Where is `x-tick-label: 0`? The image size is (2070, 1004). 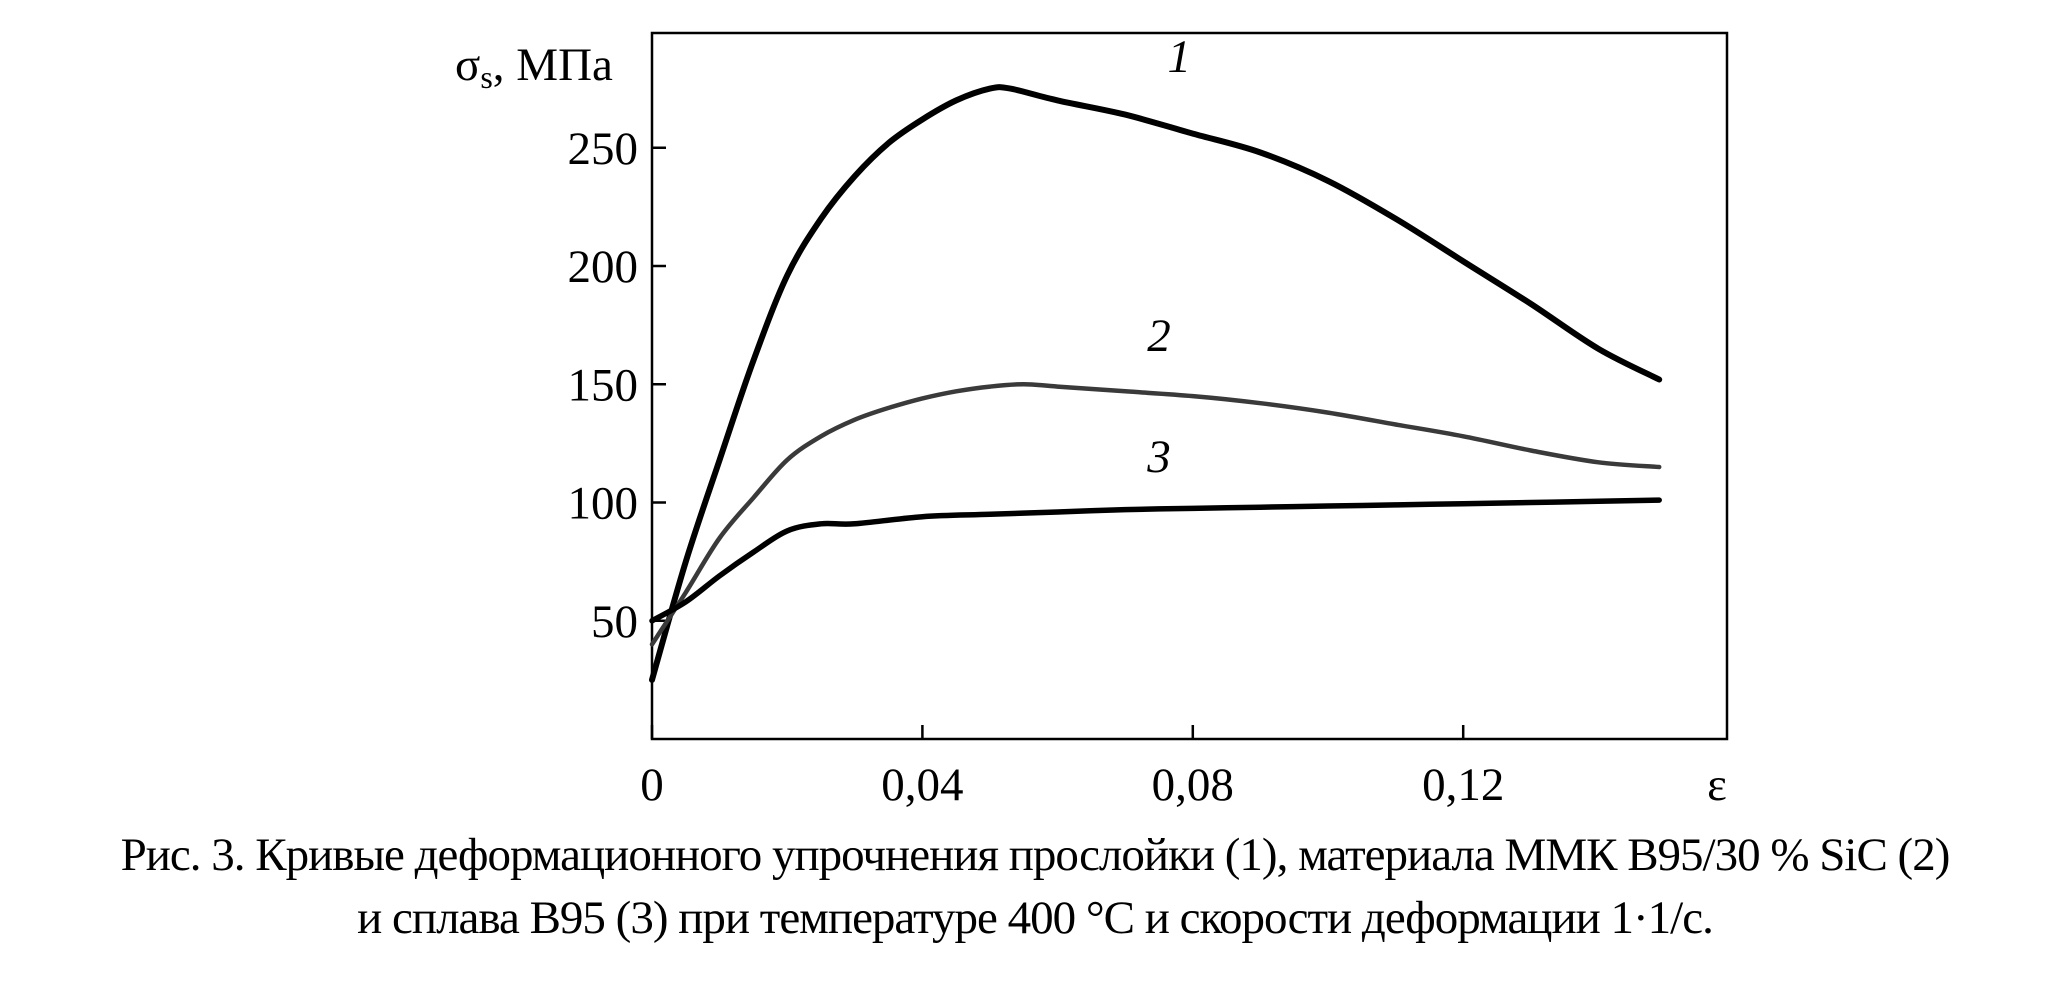 x-tick-label: 0 is located at coordinates (652, 785).